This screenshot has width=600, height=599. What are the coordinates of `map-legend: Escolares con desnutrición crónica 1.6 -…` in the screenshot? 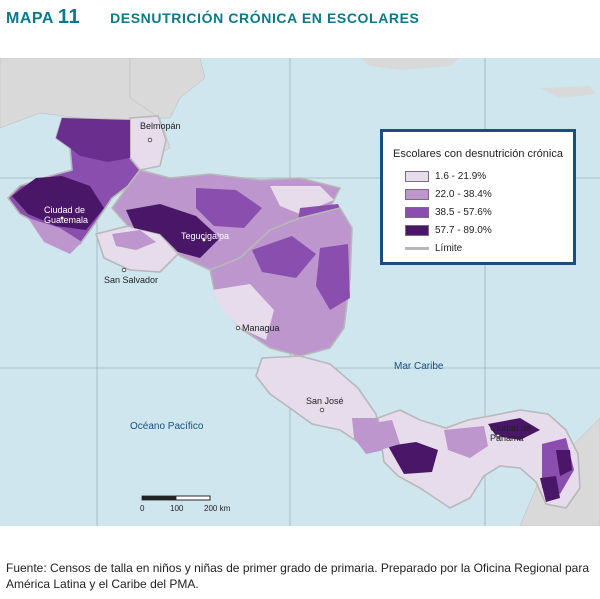 It's located at (478, 197).